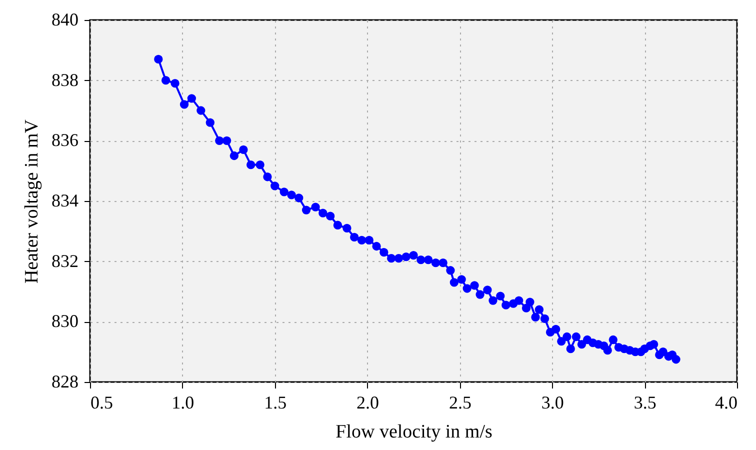 This screenshot has height=450, width=756. What do you see at coordinates (65, 382) in the screenshot?
I see `y-tick-label: 828` at bounding box center [65, 382].